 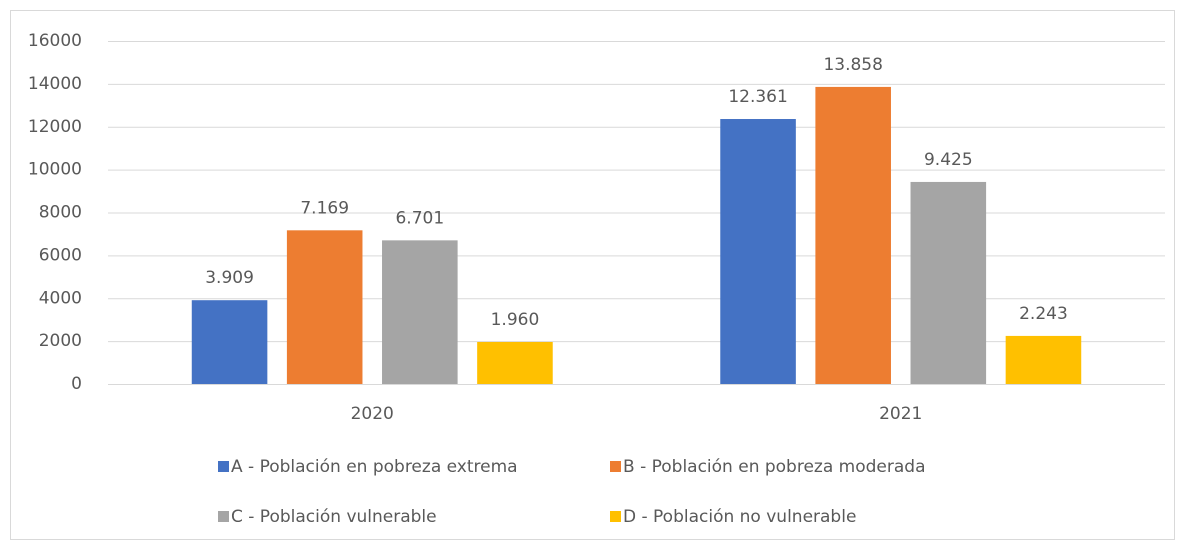 What do you see at coordinates (757, 97) in the screenshot?
I see `data-label: 12.361` at bounding box center [757, 97].